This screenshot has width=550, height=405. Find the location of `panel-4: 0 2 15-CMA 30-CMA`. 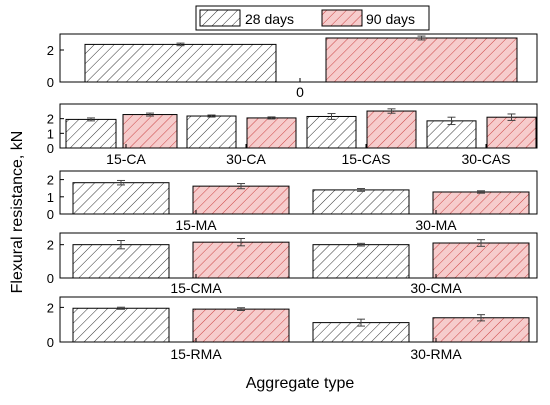

panel-4: 0 2 15-CMA 30-CMA is located at coordinates (292, 264).